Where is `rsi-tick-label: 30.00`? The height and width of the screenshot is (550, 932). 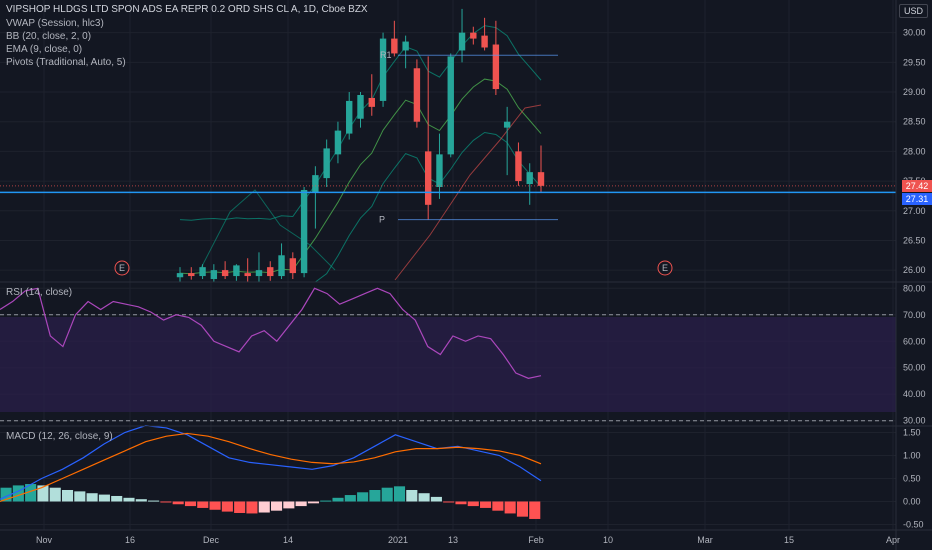 rsi-tick-label: 30.00 is located at coordinates (914, 421).